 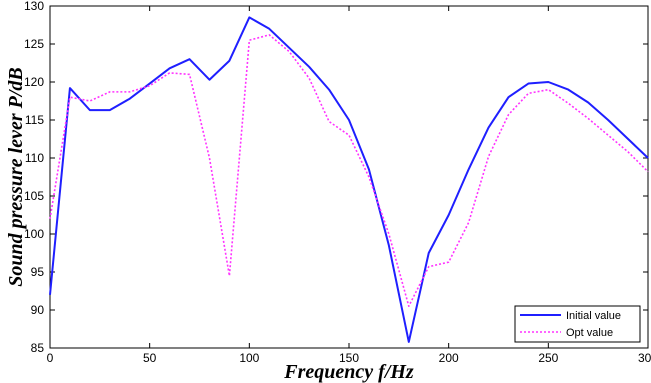 What do you see at coordinates (34, 6) in the screenshot?
I see `y-tick-label-9: 130` at bounding box center [34, 6].